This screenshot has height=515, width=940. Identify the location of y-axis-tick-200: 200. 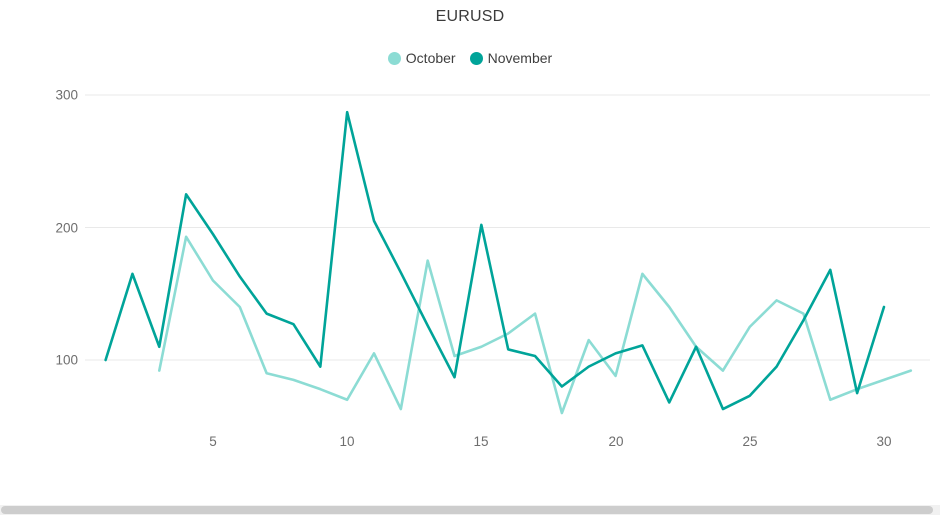
(66, 228).